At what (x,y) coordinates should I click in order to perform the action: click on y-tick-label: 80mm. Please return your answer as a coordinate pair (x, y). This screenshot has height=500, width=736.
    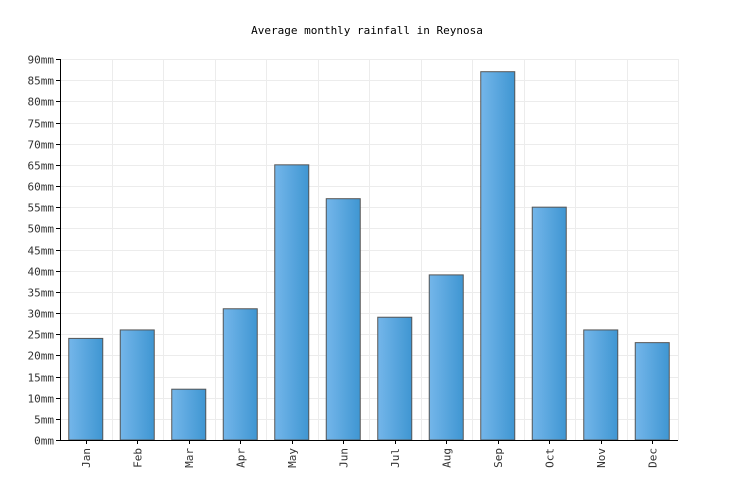
    Looking at the image, I should click on (41, 102).